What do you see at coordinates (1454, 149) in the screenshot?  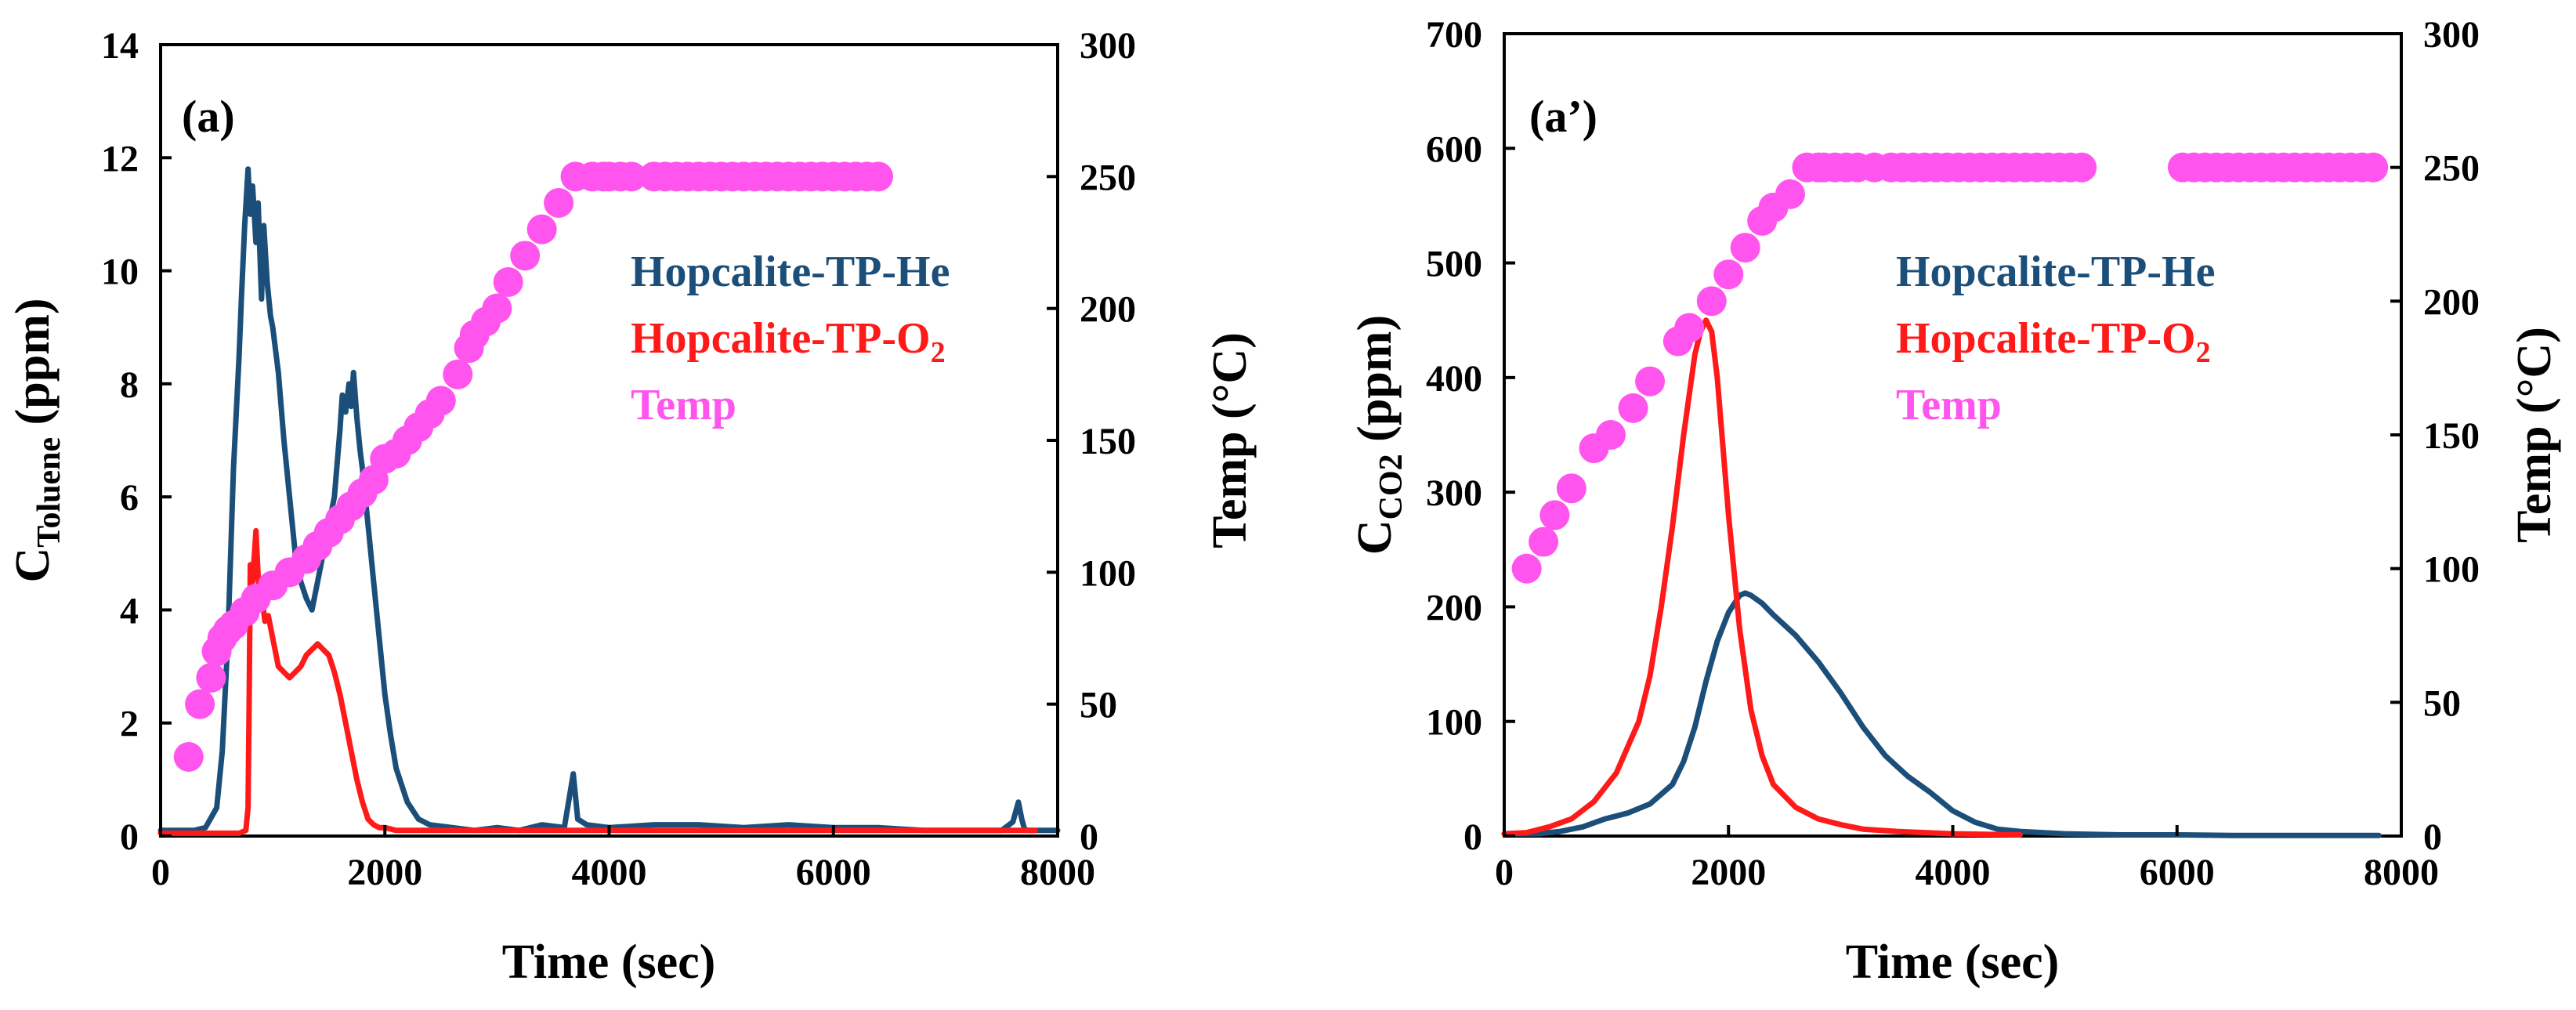 I see `y-tick-label: 600` at bounding box center [1454, 149].